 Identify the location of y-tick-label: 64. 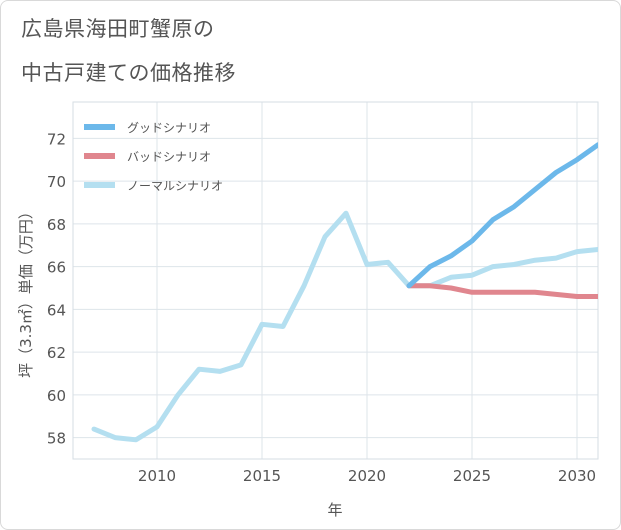
(56, 310).